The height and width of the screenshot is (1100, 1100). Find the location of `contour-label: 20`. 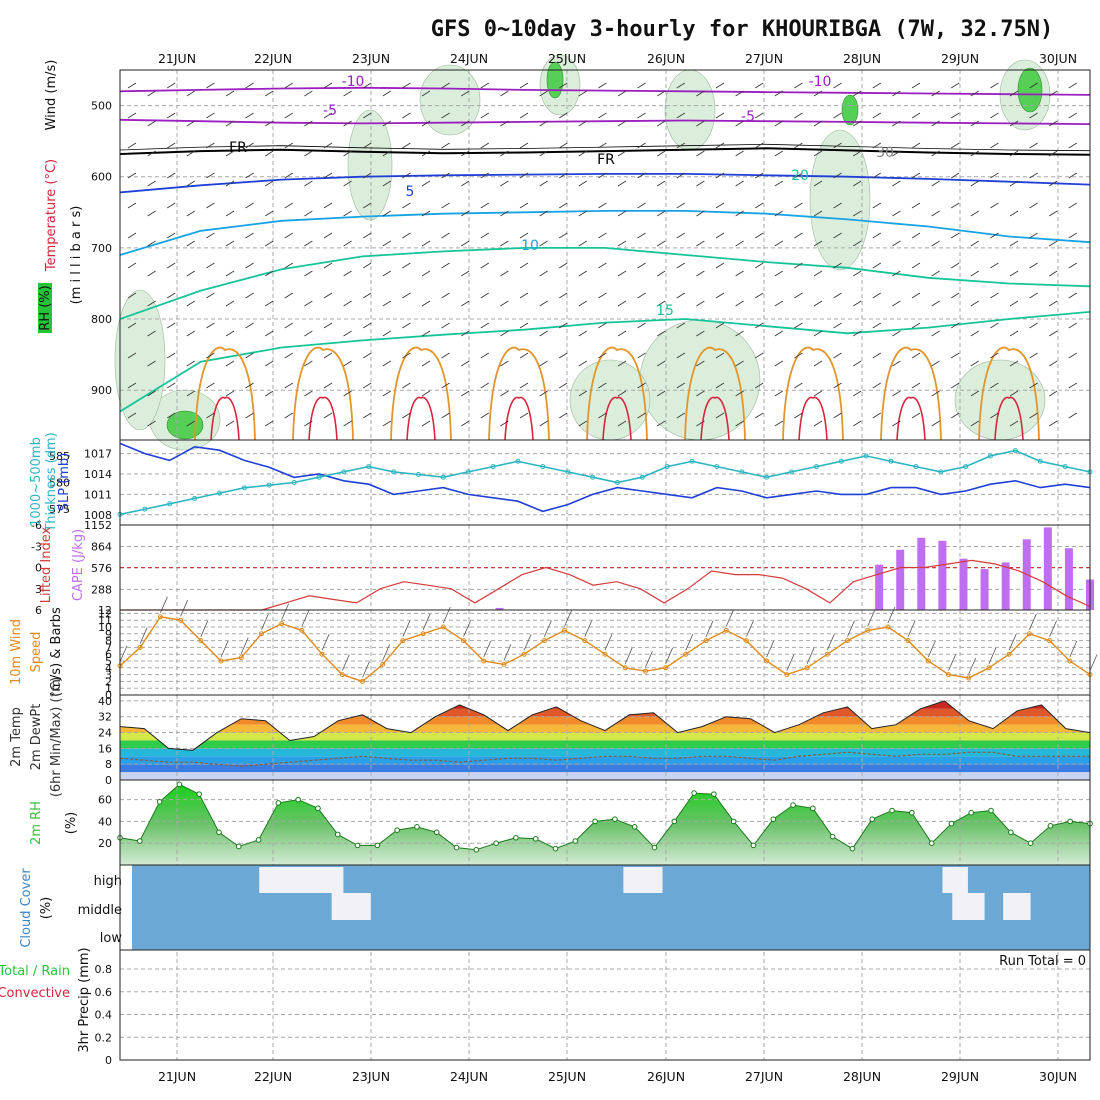

contour-label: 20 is located at coordinates (800, 176).